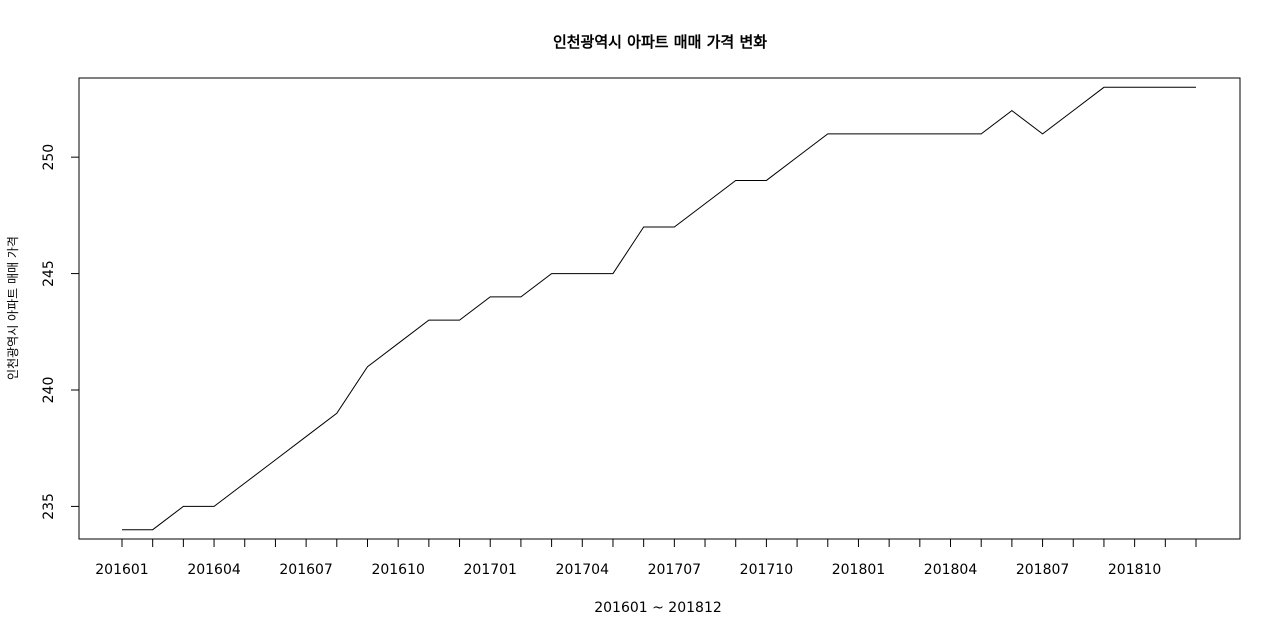  Describe the element at coordinates (858, 570) in the screenshot. I see `x-tick-label: 201801` at that location.